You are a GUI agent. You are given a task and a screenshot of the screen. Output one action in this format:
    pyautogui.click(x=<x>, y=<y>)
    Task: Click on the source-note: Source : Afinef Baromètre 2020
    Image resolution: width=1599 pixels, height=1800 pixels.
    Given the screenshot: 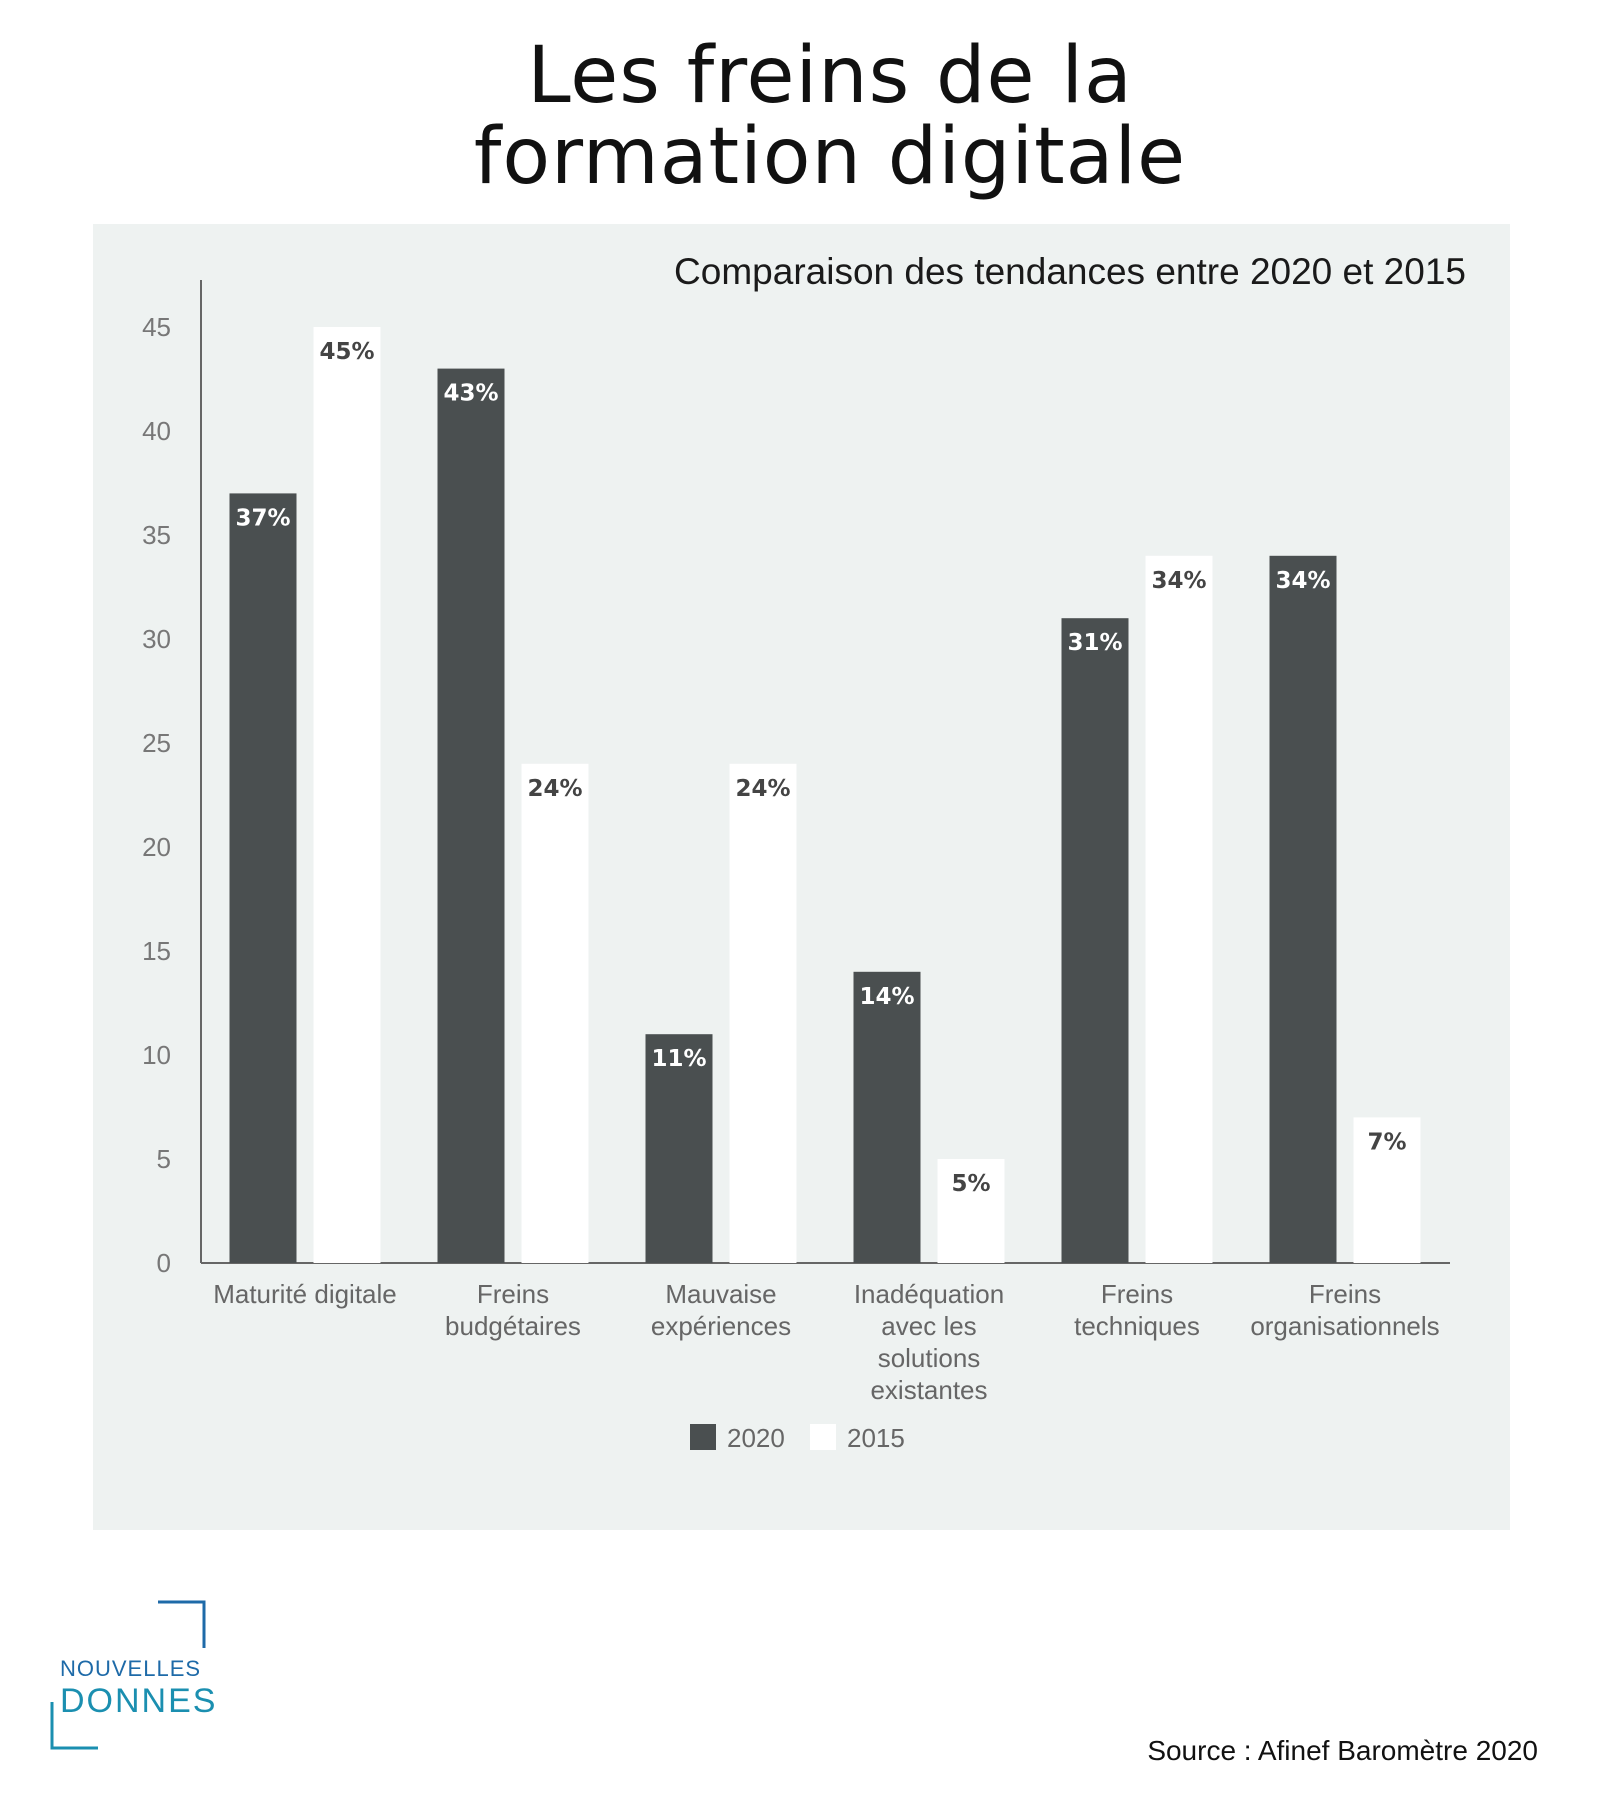 What is the action you would take?
    pyautogui.click(x=1342, y=1750)
    